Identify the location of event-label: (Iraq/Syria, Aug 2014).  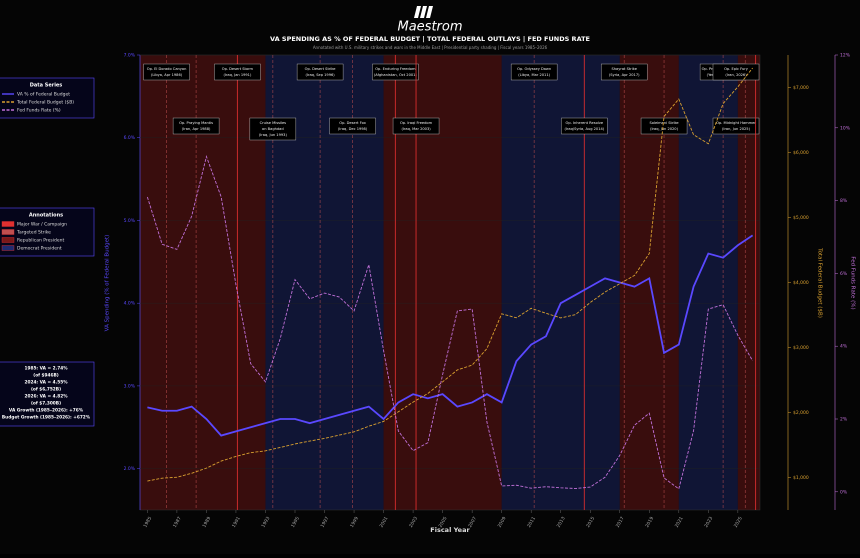
(584, 129).